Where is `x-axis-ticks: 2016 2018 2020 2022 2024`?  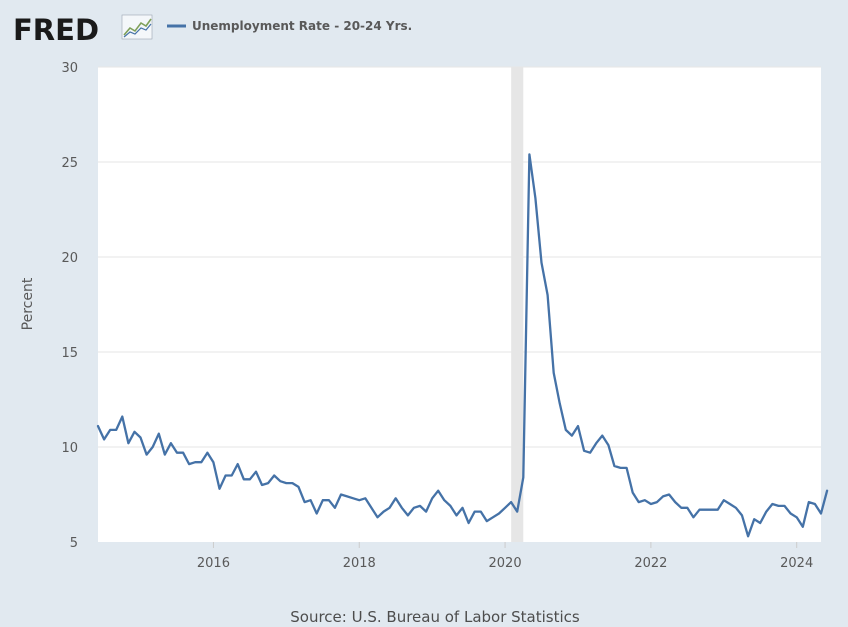
x-axis-ticks: 2016 2018 2020 2022 2024 is located at coordinates (505, 556).